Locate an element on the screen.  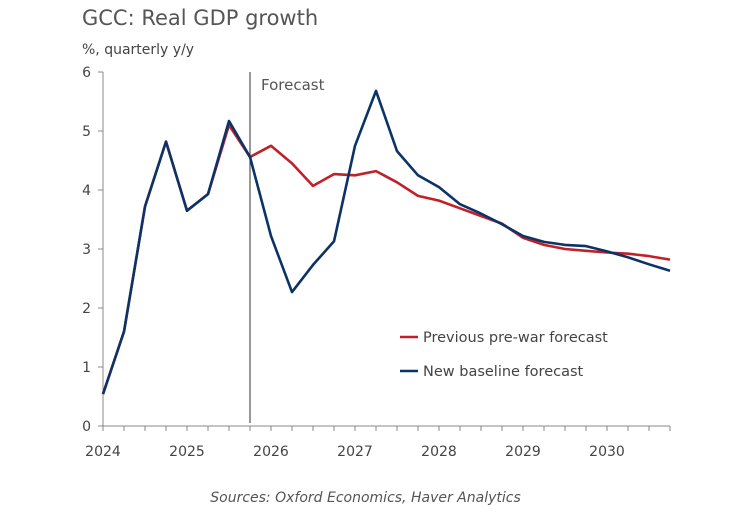
x-tick-label: 2027 is located at coordinates (355, 452).